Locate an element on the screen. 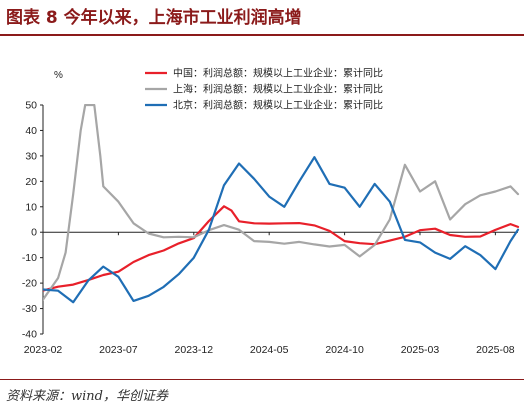 This screenshot has height=413, width=524. legend-label-2: 上海：利润总额：规模以上工业企业：累计同比 is located at coordinates (278, 89).